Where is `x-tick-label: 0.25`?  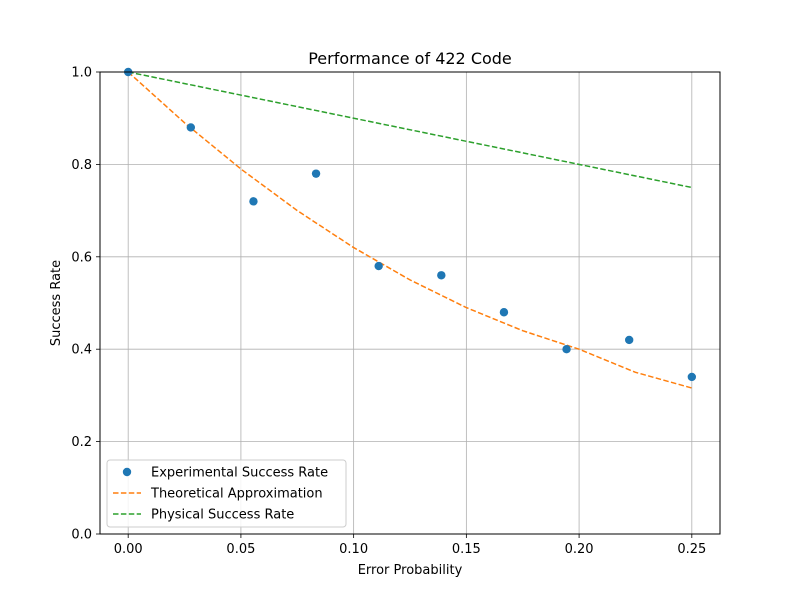 x-tick-label: 0.25 is located at coordinates (691, 549).